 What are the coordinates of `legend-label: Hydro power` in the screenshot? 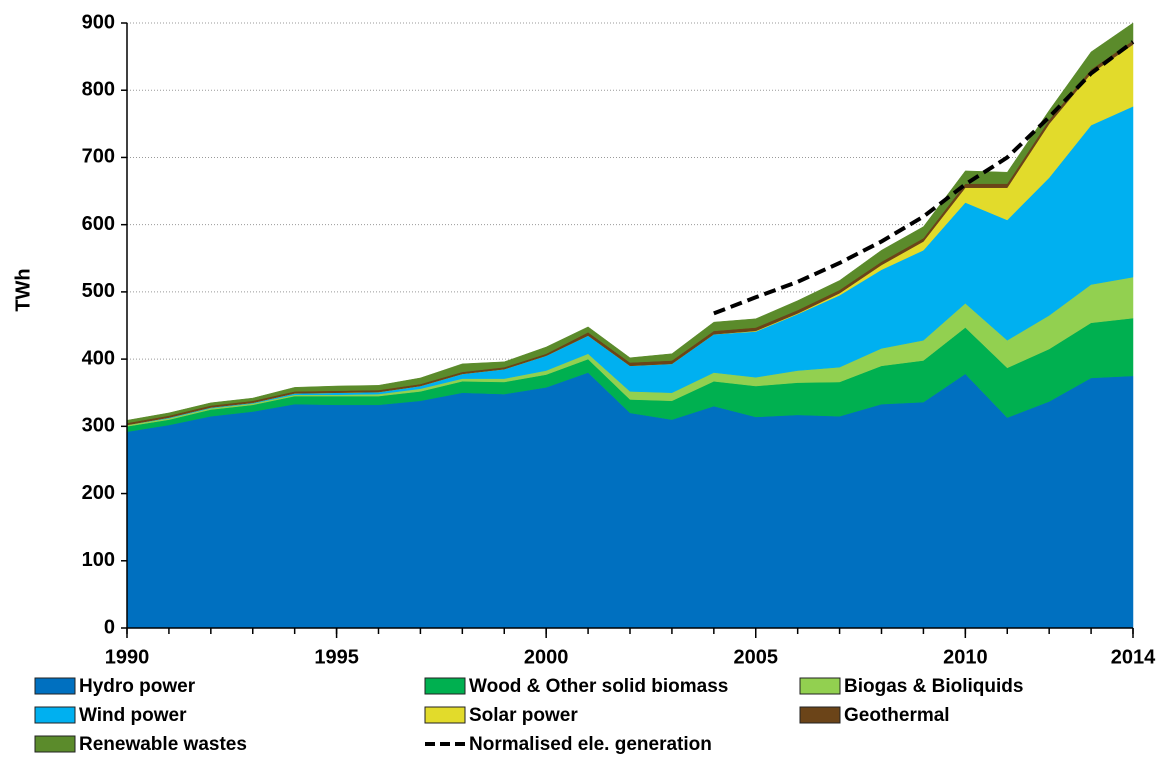 It's located at (137, 686).